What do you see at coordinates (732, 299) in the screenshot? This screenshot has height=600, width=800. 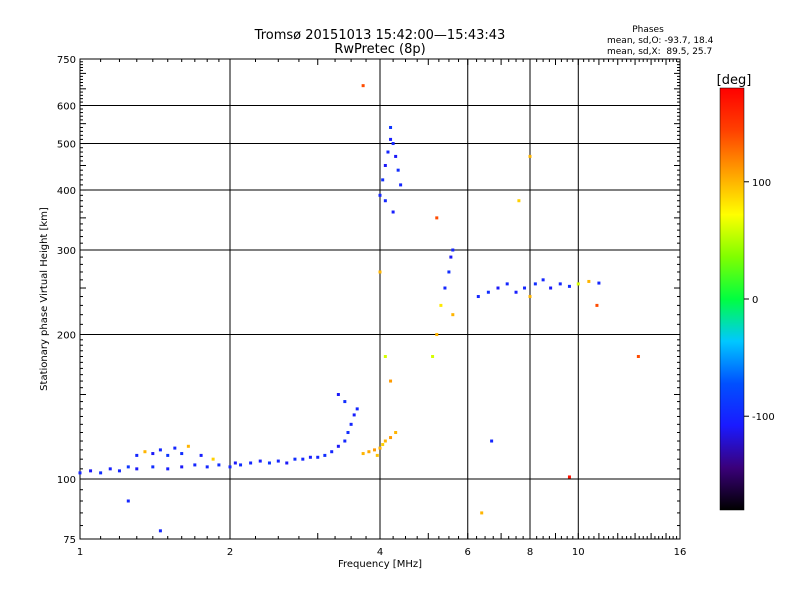 I see `colorbar` at bounding box center [732, 299].